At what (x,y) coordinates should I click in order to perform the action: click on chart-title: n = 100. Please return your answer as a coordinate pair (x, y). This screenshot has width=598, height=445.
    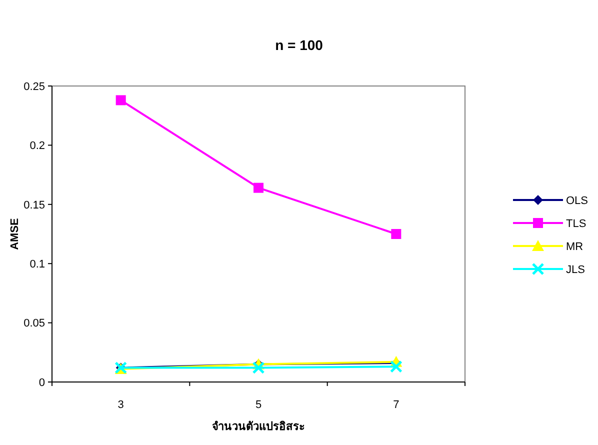
    Looking at the image, I should click on (299, 45).